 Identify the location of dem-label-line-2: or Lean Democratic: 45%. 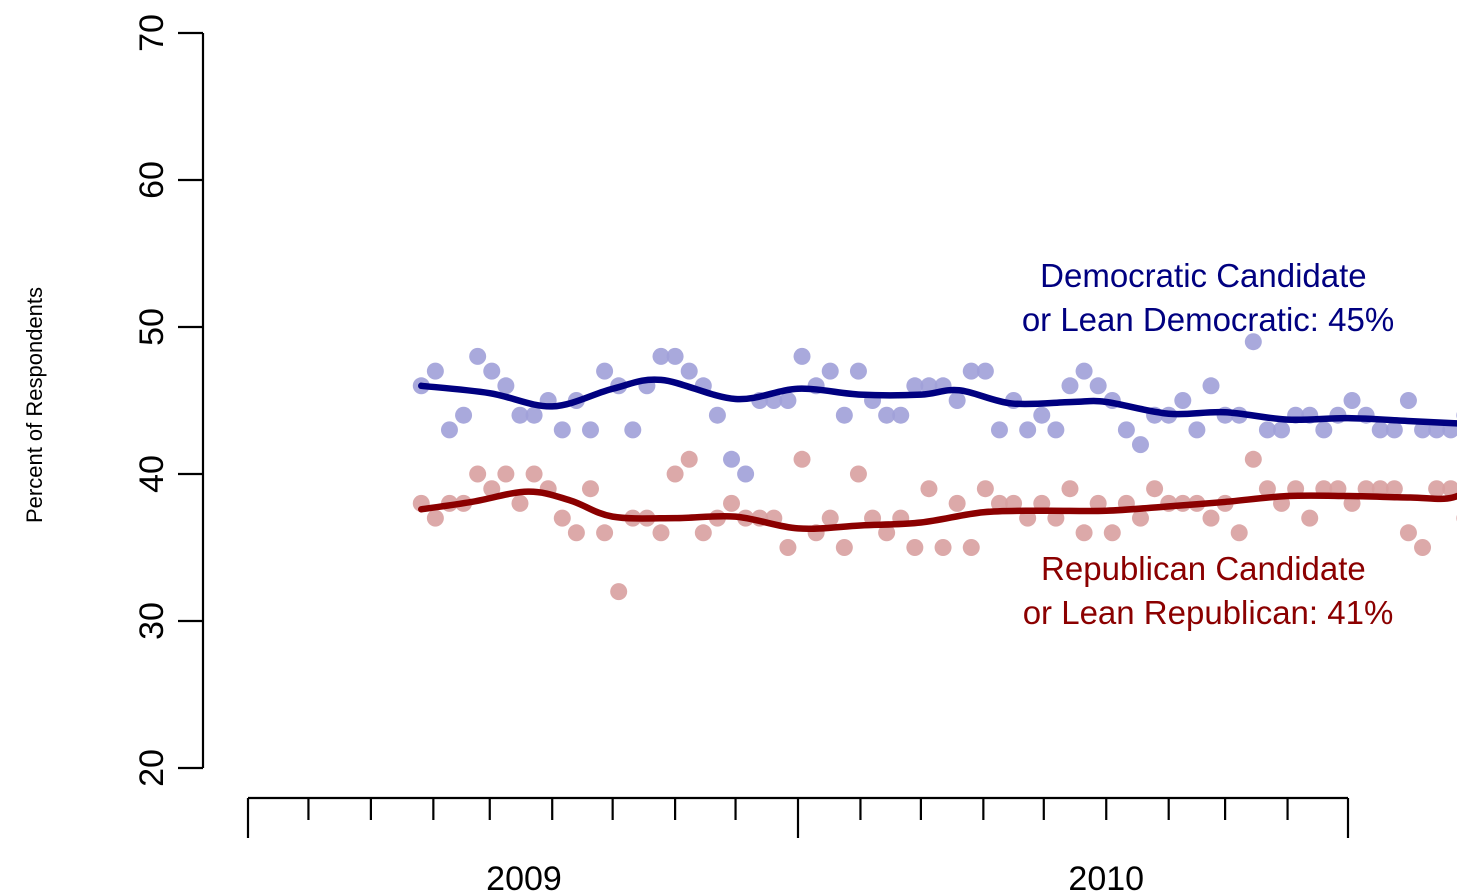
(1208, 319).